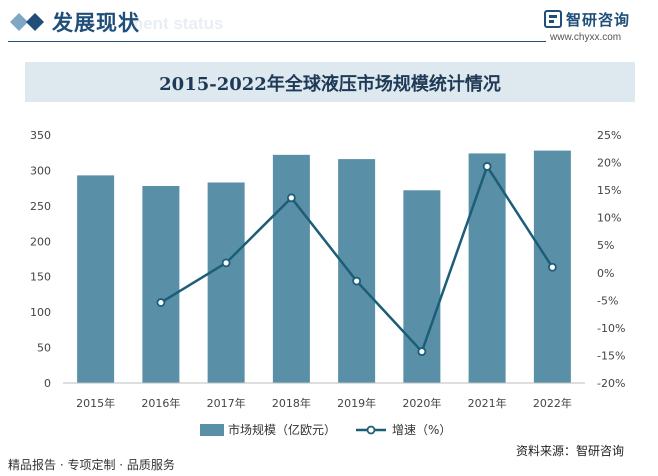 The width and height of the screenshot is (658, 476). Describe the element at coordinates (605, 273) in the screenshot. I see `y-right-tick-label: 0%` at that location.